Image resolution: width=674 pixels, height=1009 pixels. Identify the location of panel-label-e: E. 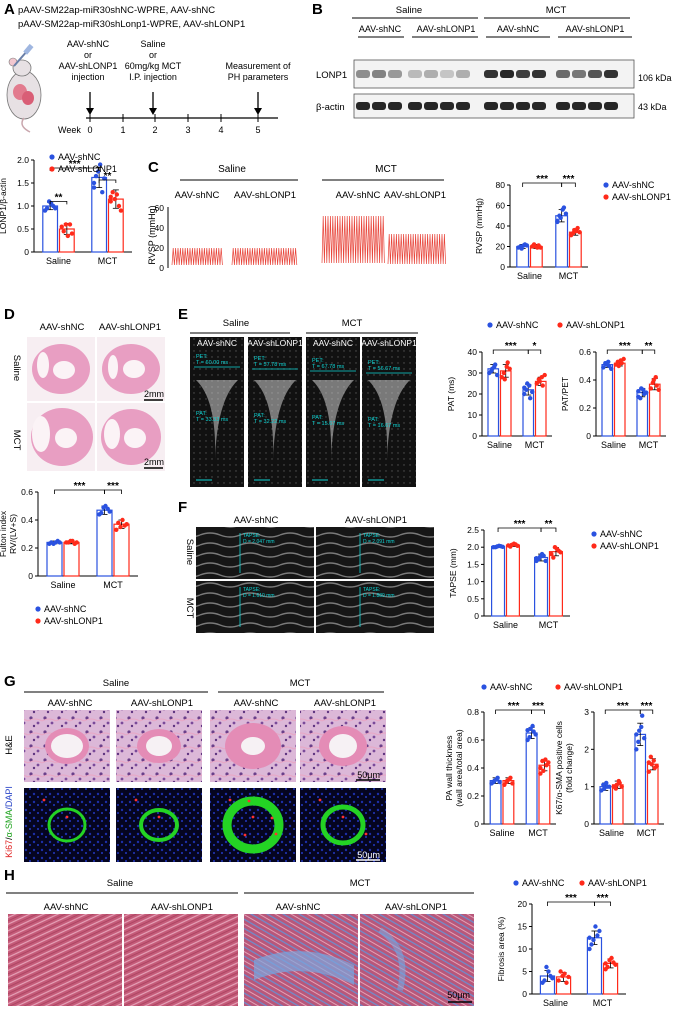
(183, 314).